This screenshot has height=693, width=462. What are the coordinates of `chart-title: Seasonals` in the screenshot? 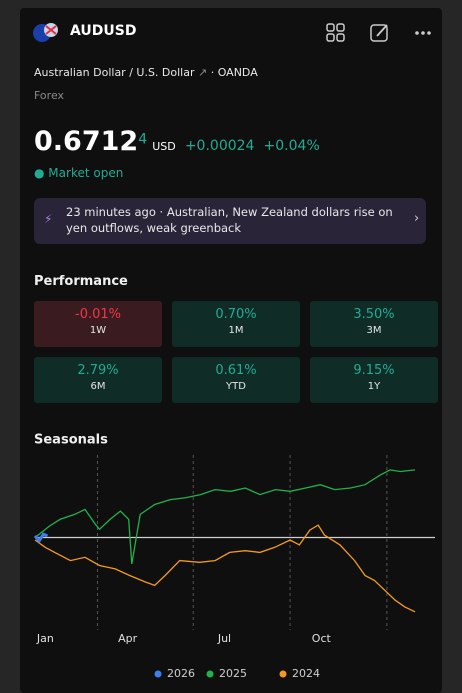 It's located at (71, 440).